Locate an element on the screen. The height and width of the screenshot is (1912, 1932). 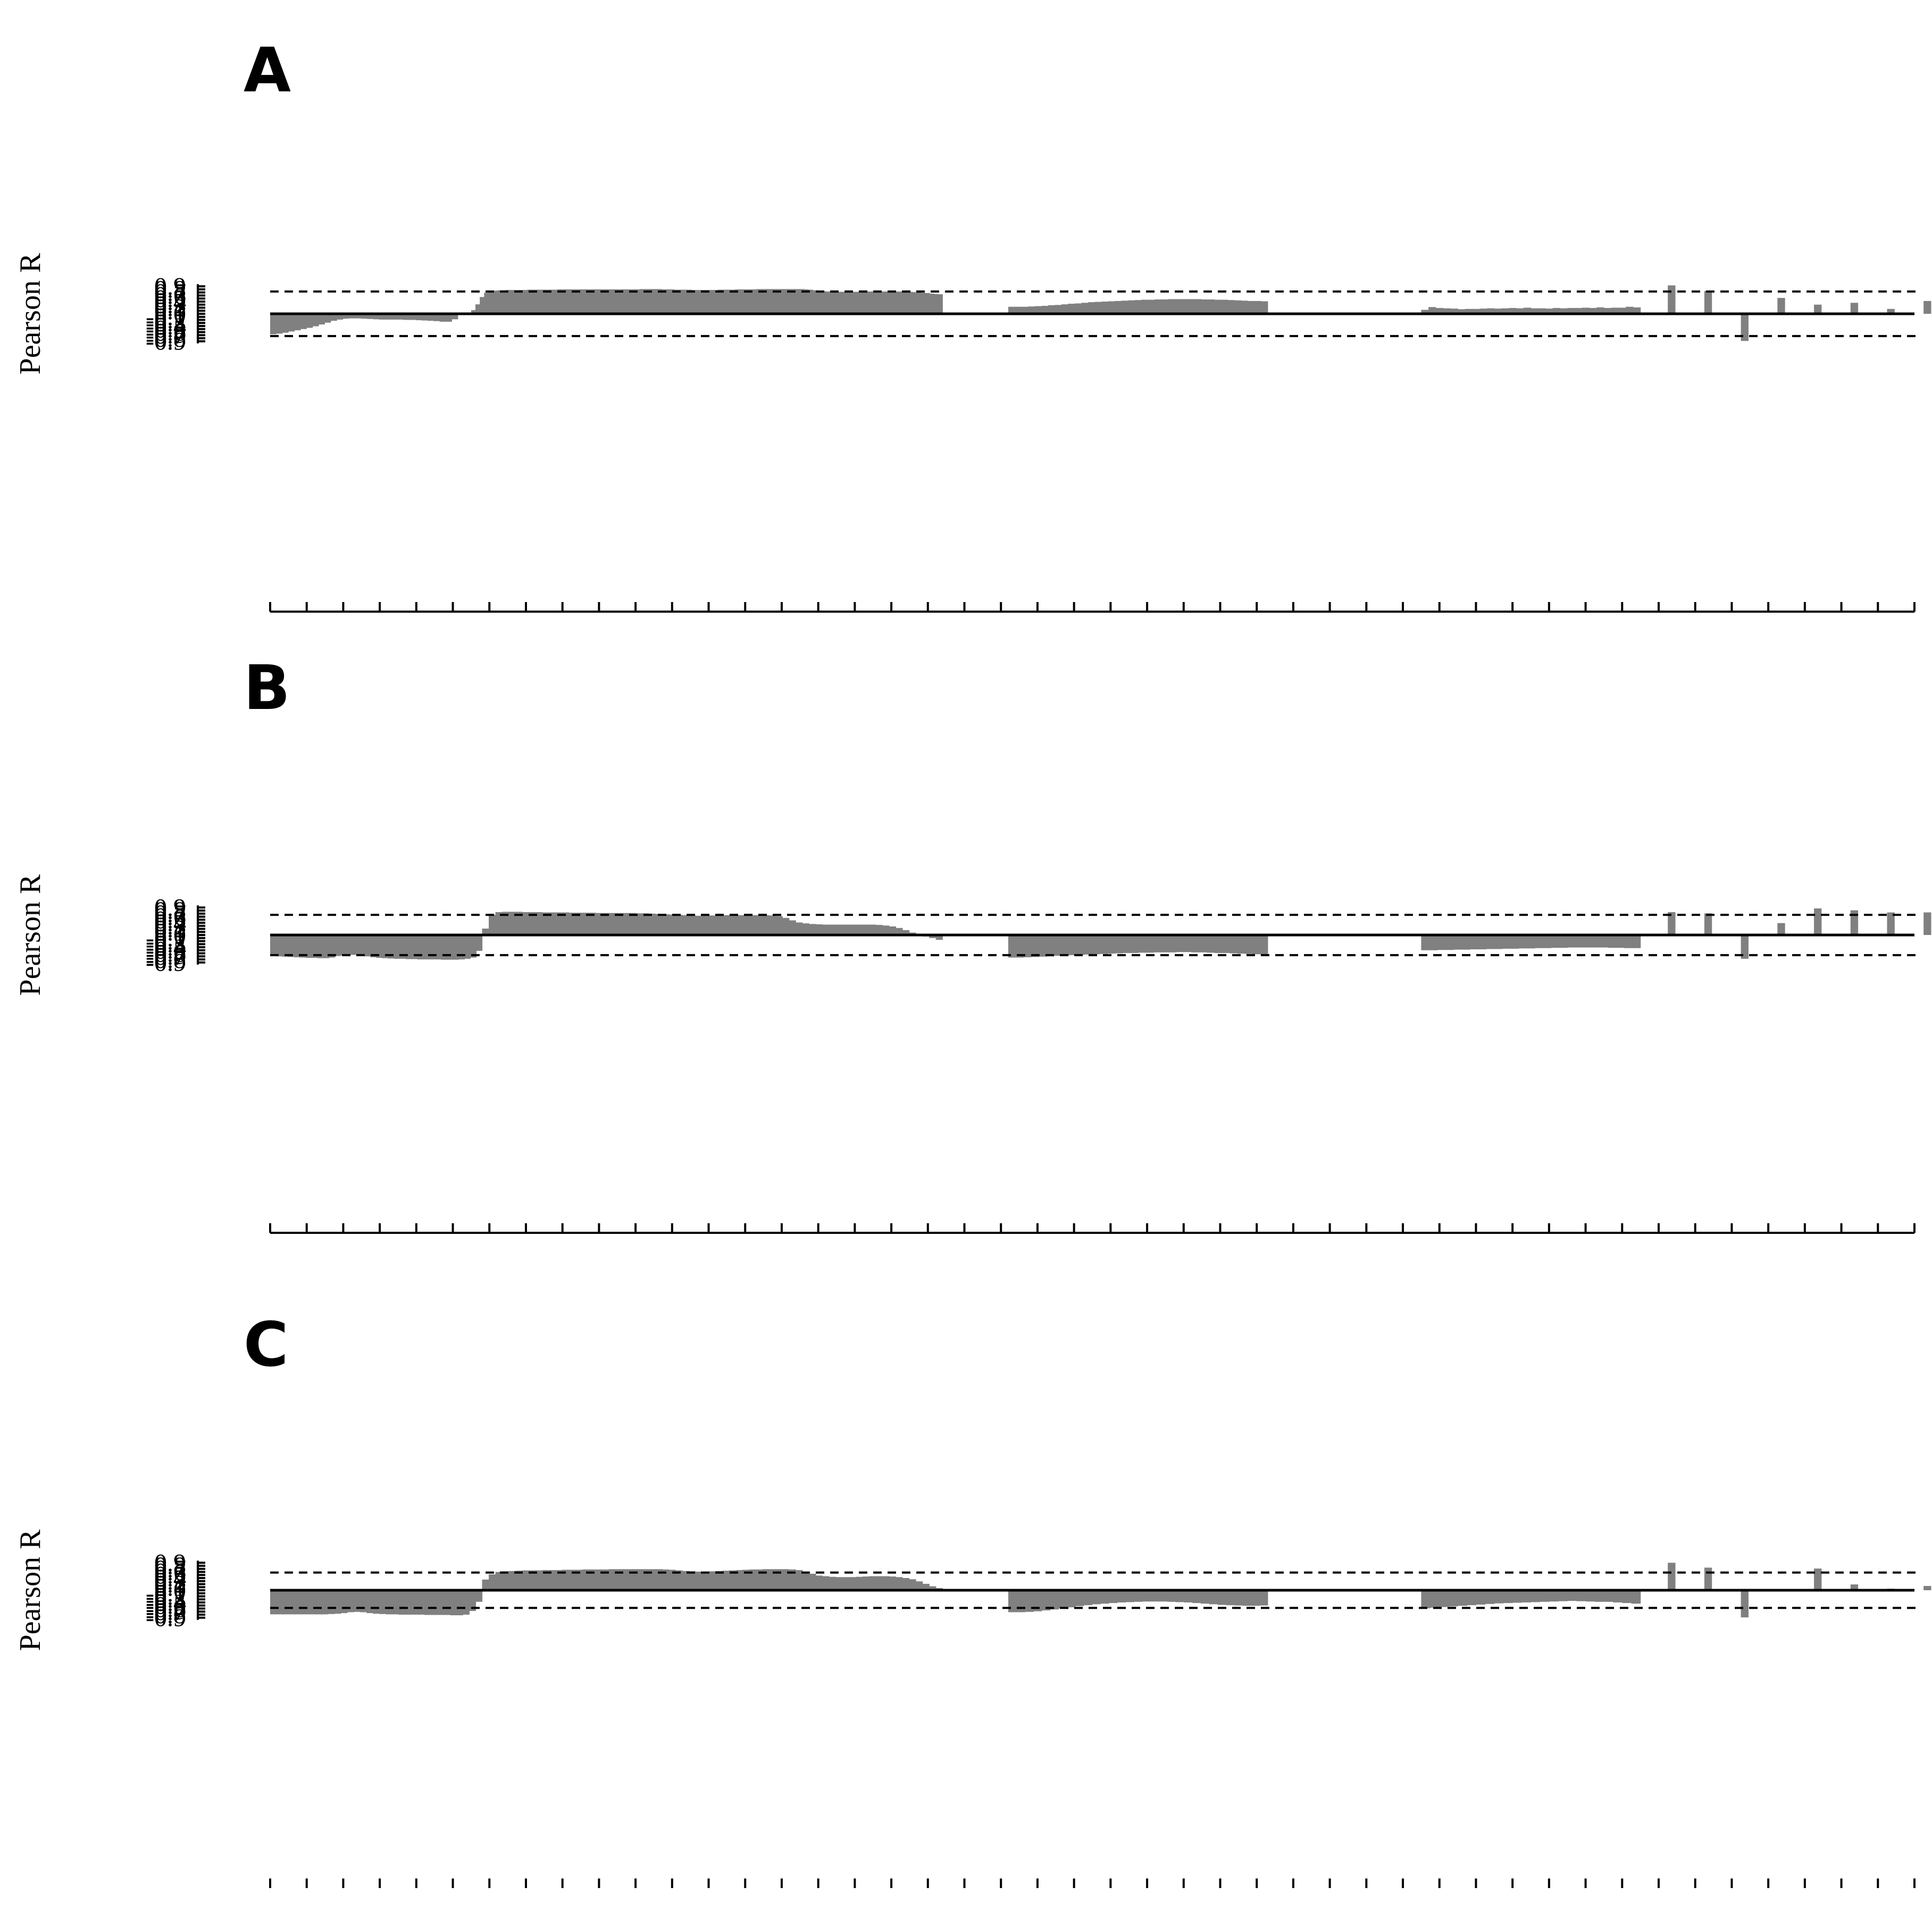
y-tick-label: -0.3 is located at coordinates (166, 323).